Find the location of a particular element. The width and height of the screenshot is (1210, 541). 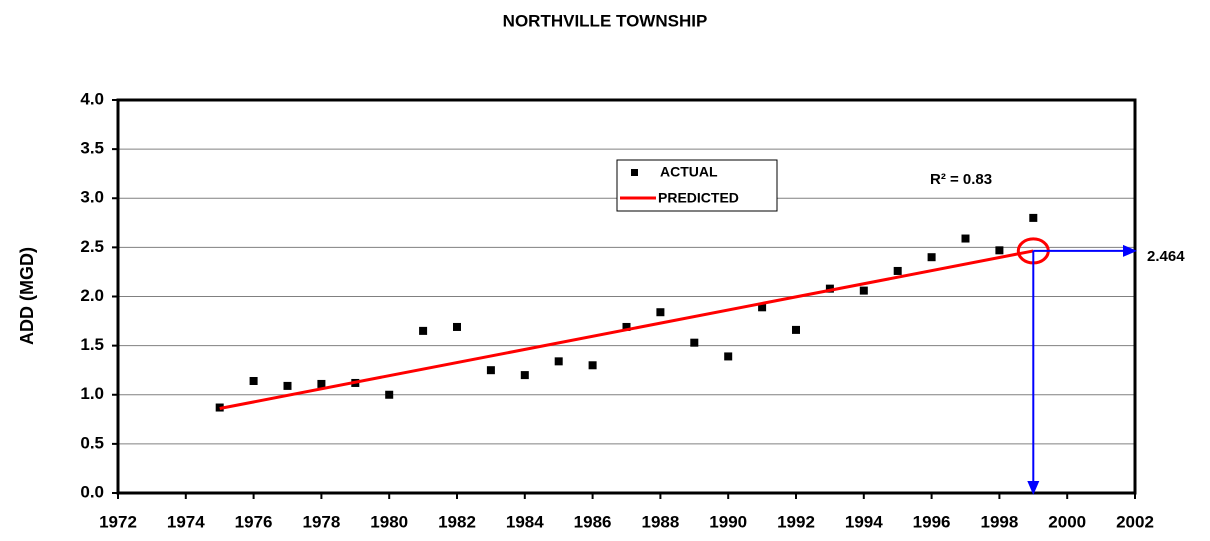

x-tick-label: 1974 is located at coordinates (186, 521).